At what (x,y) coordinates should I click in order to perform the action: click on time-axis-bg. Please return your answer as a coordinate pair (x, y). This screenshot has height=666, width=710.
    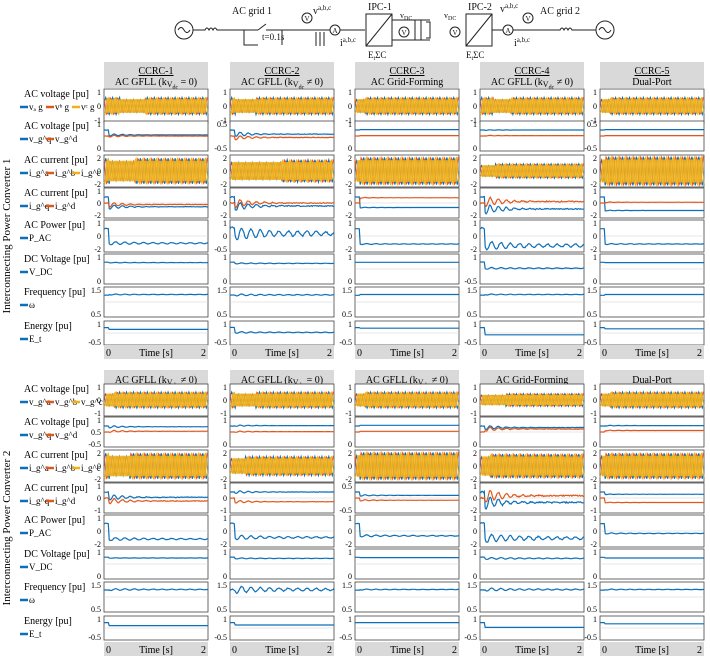
    Looking at the image, I should click on (156, 649).